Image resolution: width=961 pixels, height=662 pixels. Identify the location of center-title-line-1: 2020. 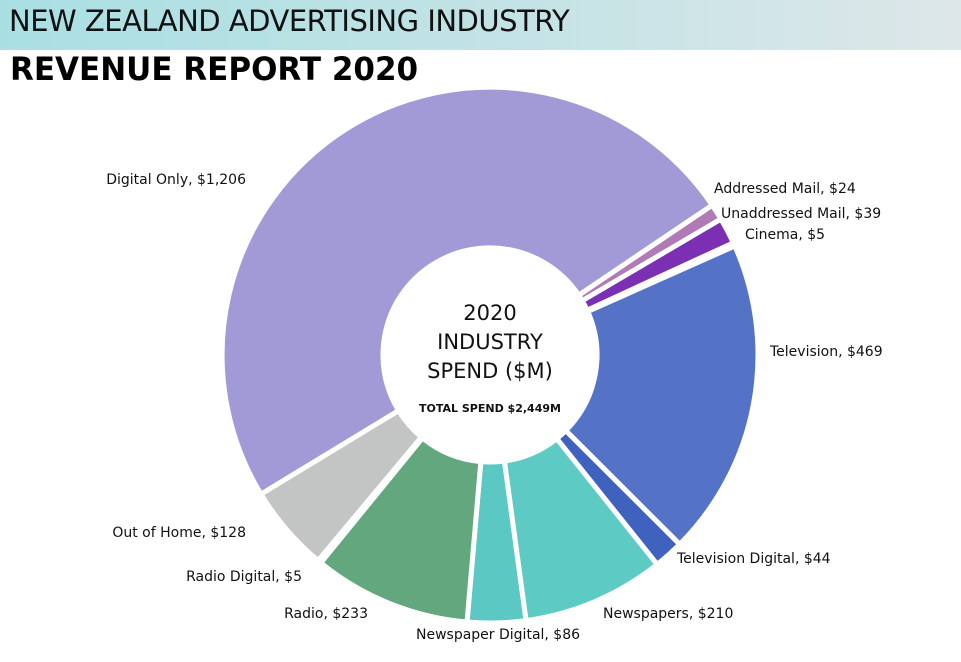
(489, 313).